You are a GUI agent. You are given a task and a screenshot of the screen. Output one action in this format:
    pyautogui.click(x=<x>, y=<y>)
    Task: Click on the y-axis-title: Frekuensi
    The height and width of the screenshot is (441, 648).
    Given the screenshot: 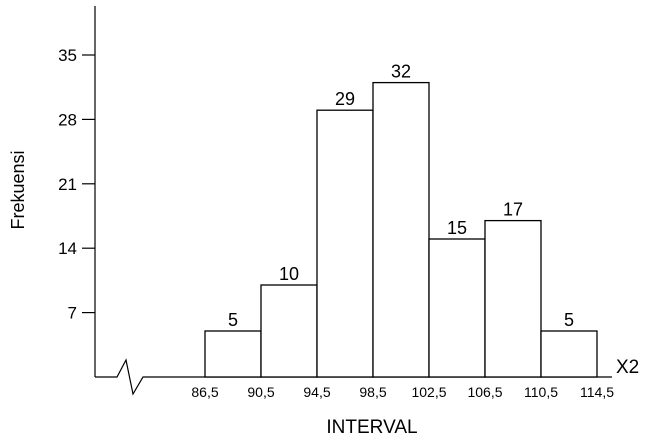 What is the action you would take?
    pyautogui.click(x=18, y=189)
    